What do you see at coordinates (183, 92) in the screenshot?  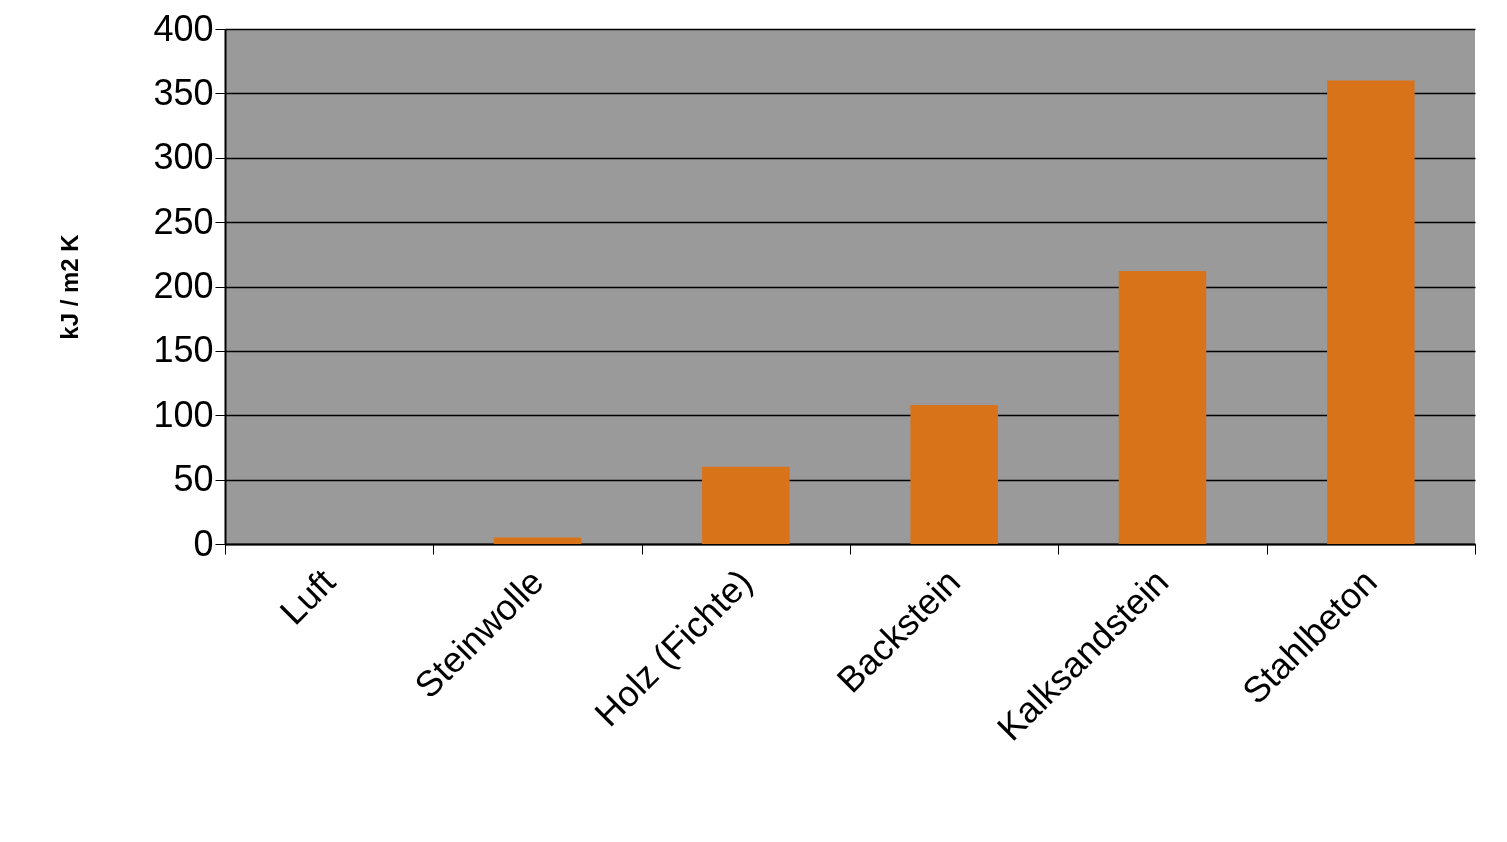 I see `y-tick-label: 350` at bounding box center [183, 92].